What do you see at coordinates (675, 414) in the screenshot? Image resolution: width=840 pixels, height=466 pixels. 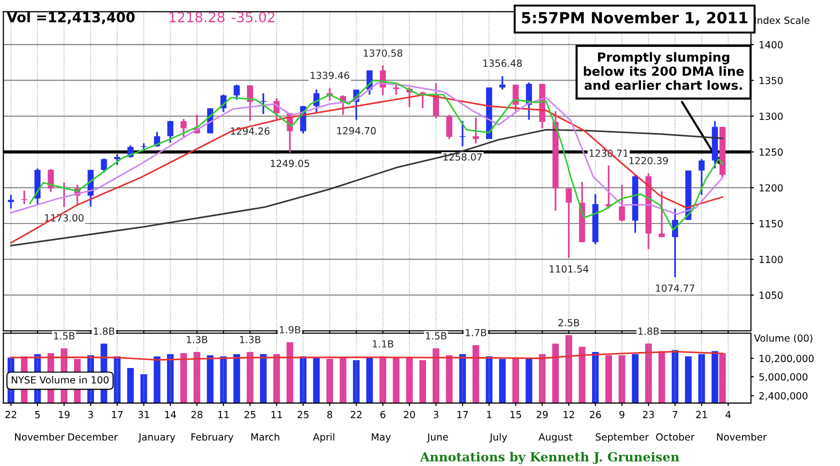 I see `x-tick-label: 7` at bounding box center [675, 414].